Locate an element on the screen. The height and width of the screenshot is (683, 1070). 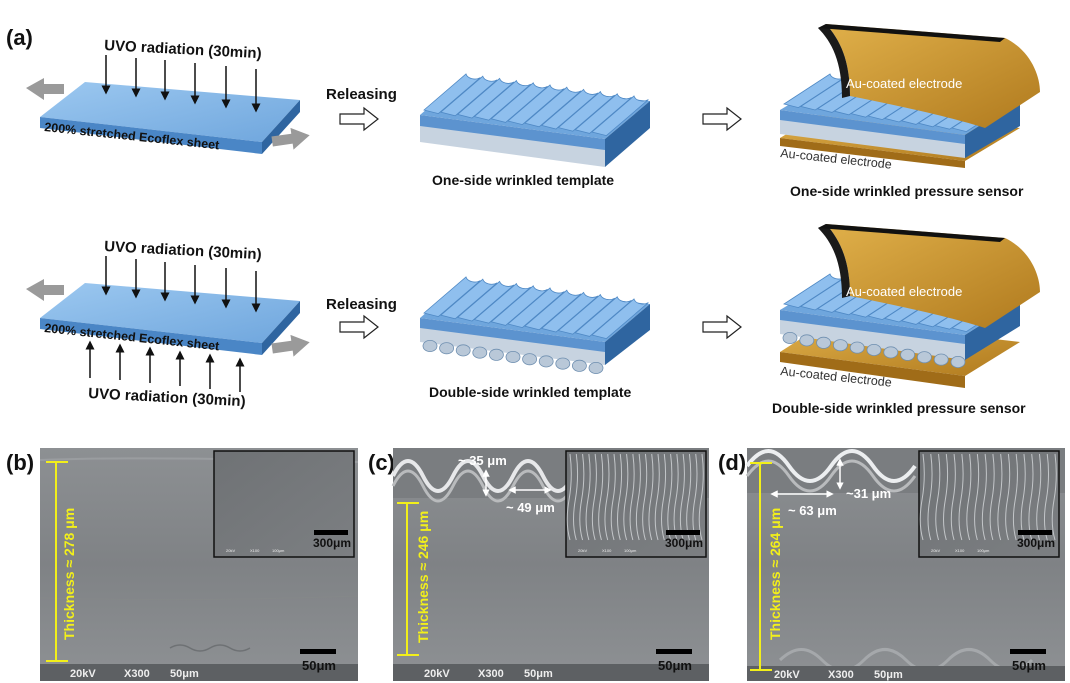
row2-uvo-bottom-label: UVO radiation (30min) is located at coordinates (167, 397).